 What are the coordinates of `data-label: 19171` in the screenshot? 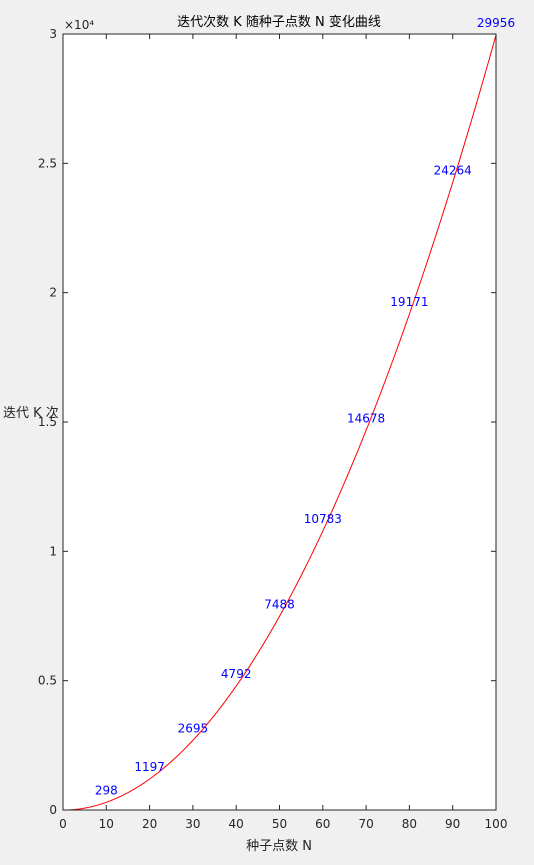 It's located at (409, 302).